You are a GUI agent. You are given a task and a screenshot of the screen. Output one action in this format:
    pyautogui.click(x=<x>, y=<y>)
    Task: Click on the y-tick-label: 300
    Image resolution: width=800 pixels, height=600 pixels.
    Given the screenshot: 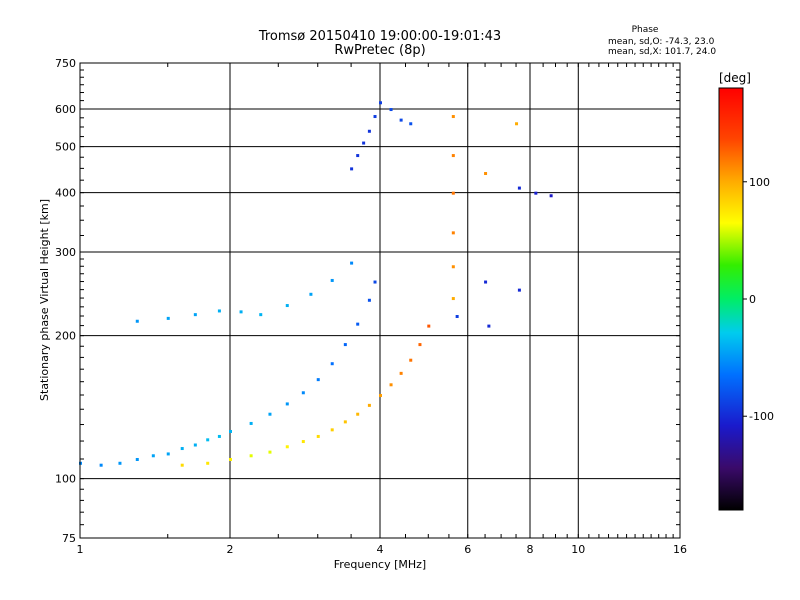 What is the action you would take?
    pyautogui.click(x=65, y=252)
    